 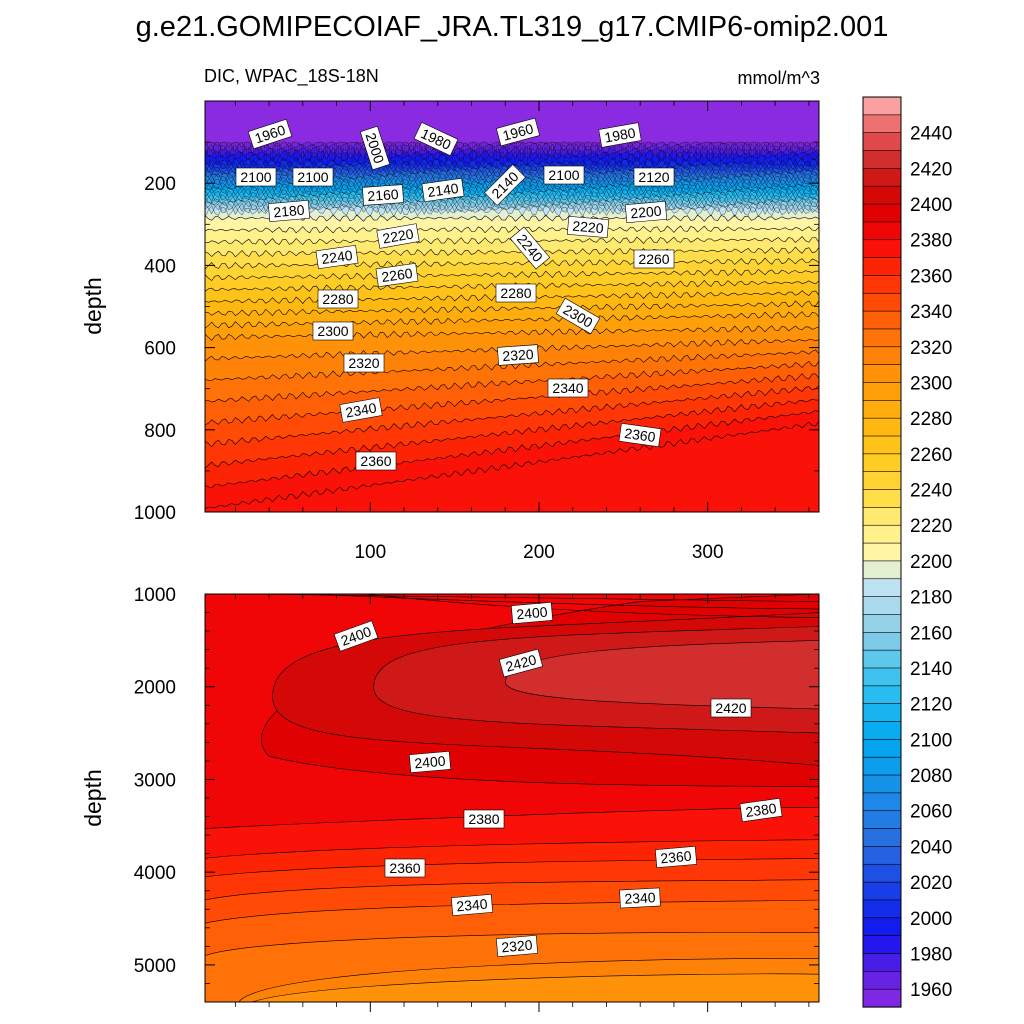 I want to click on upper-contour-label-text: 2260, so click(x=396, y=275).